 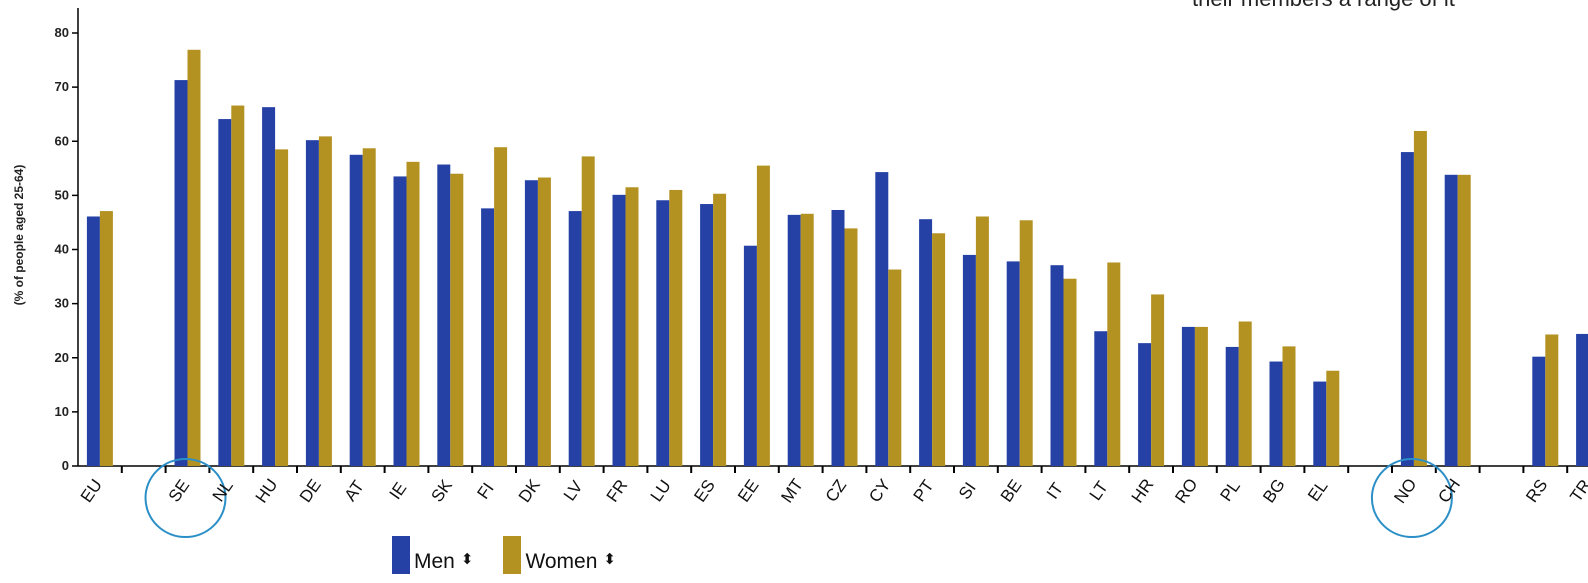 I want to click on x-tick-label: EE, so click(x=748, y=490).